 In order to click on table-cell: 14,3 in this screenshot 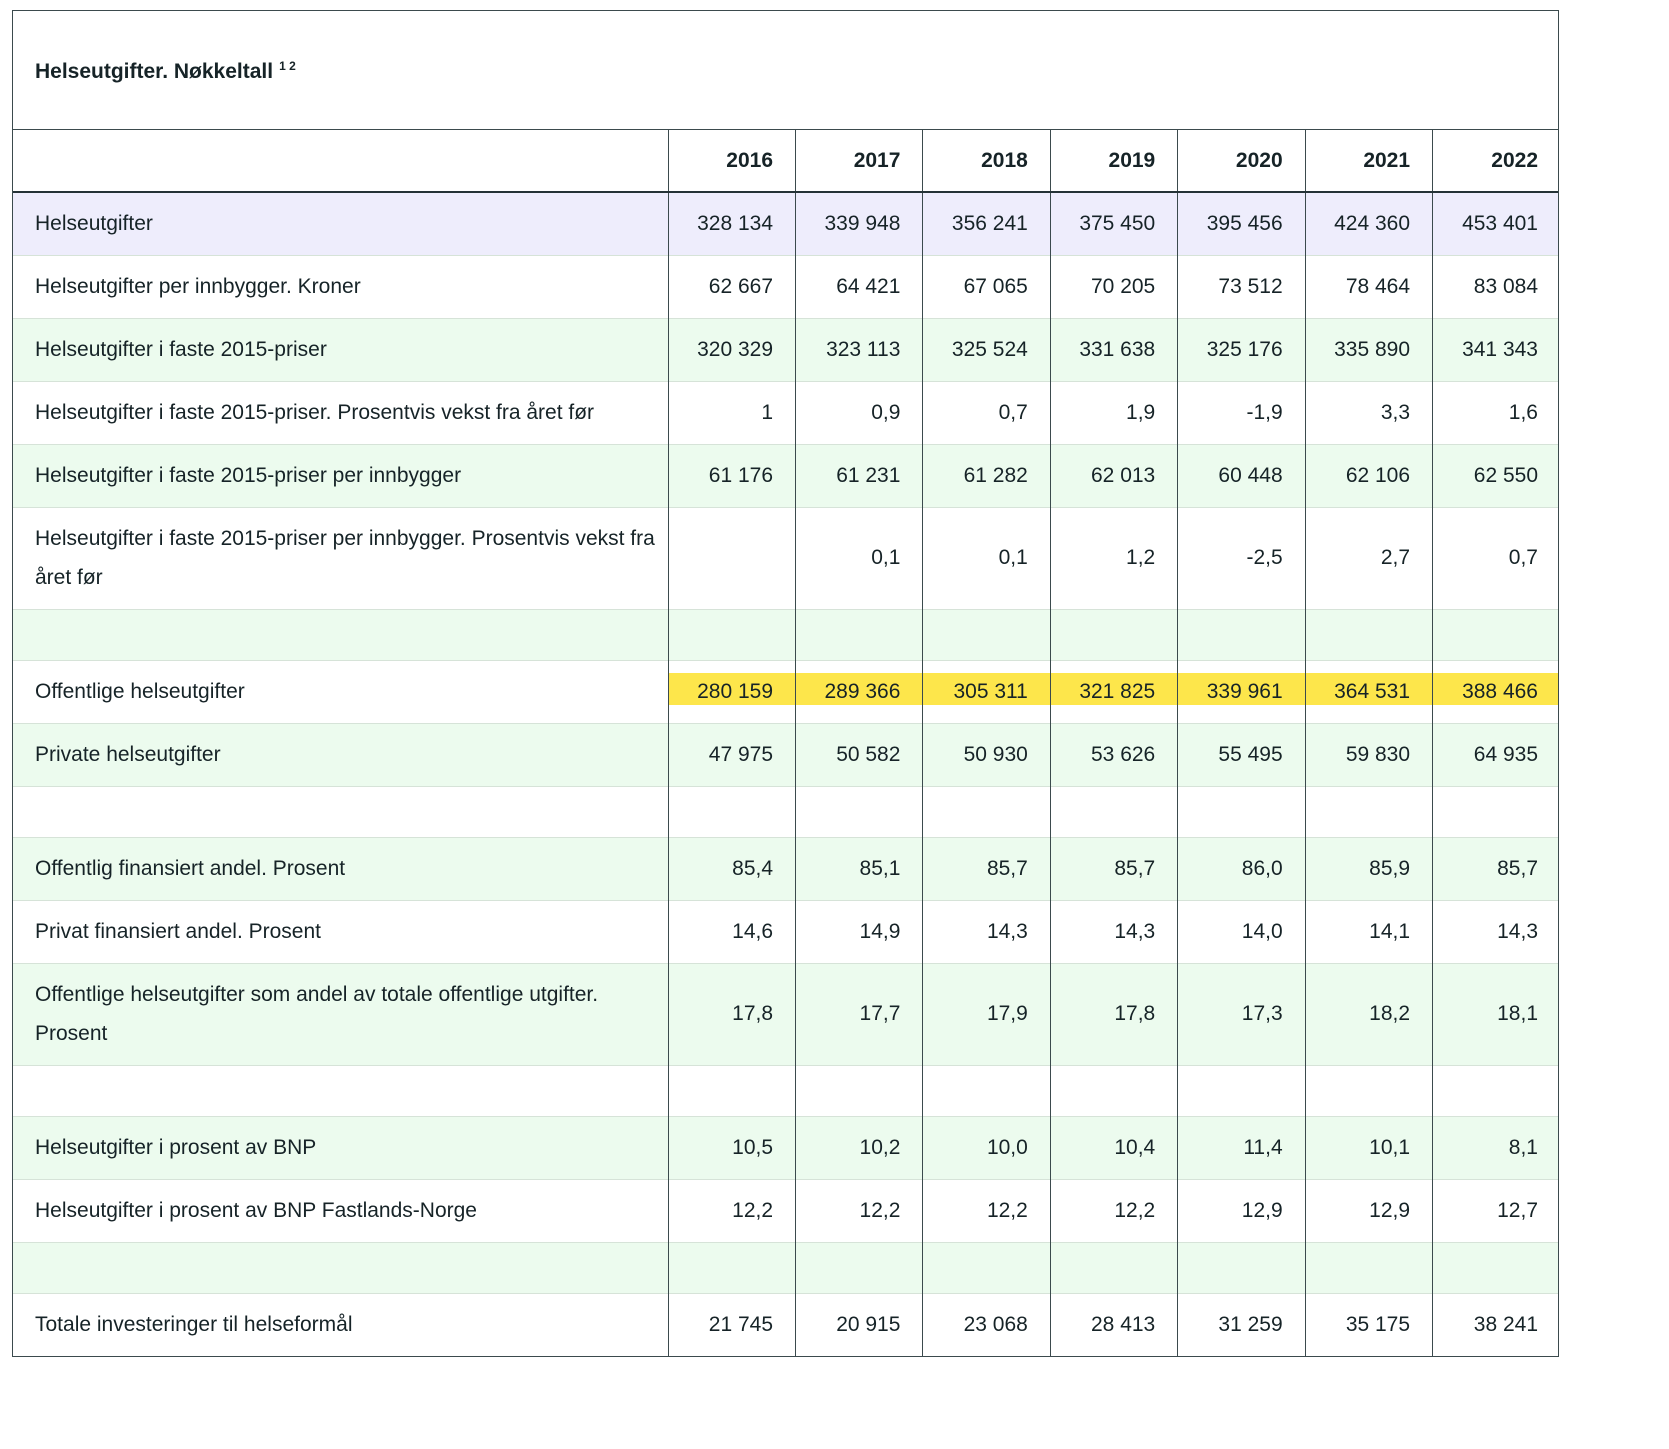, I will do `click(1495, 931)`.